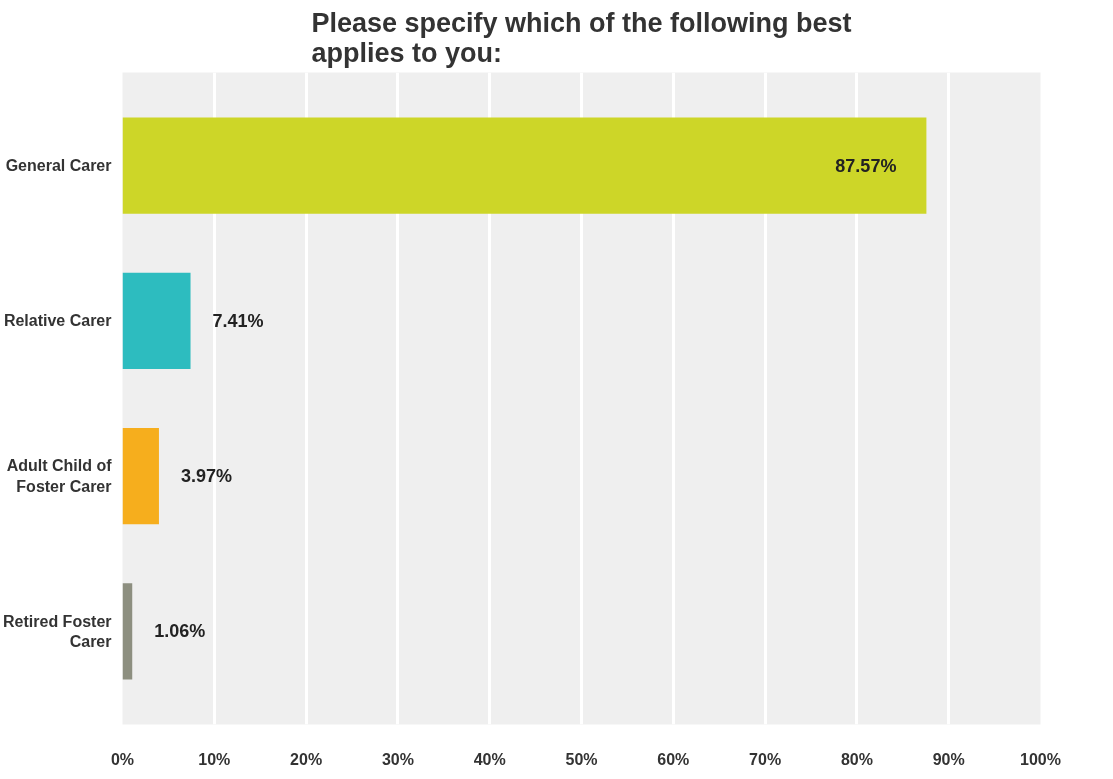 Image resolution: width=1113 pixels, height=779 pixels. What do you see at coordinates (489, 759) in the screenshot?
I see `x-tick-label: 40%` at bounding box center [489, 759].